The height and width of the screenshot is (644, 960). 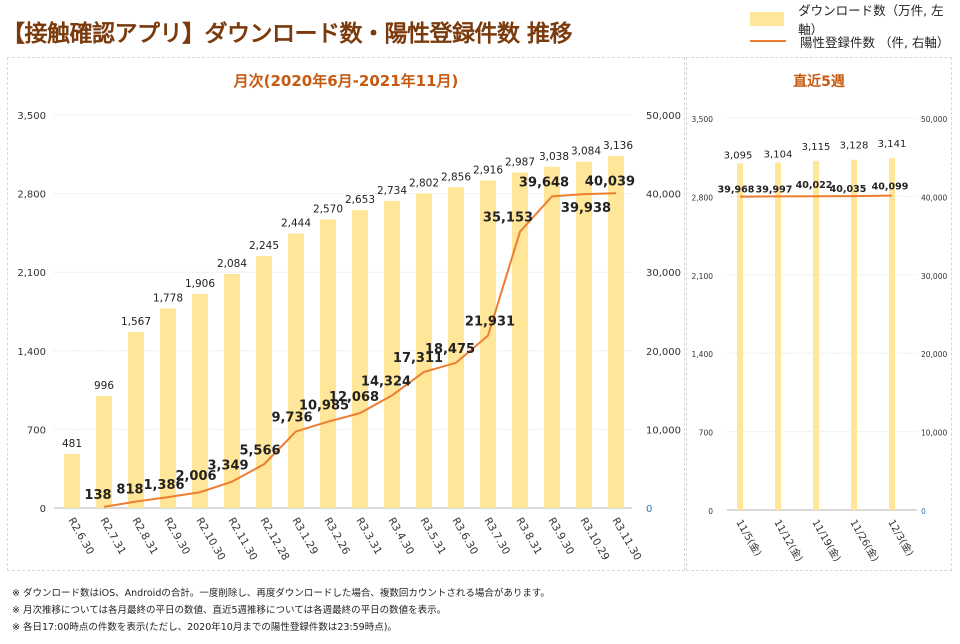 I want to click on bar-data-label: 996, so click(x=104, y=386).